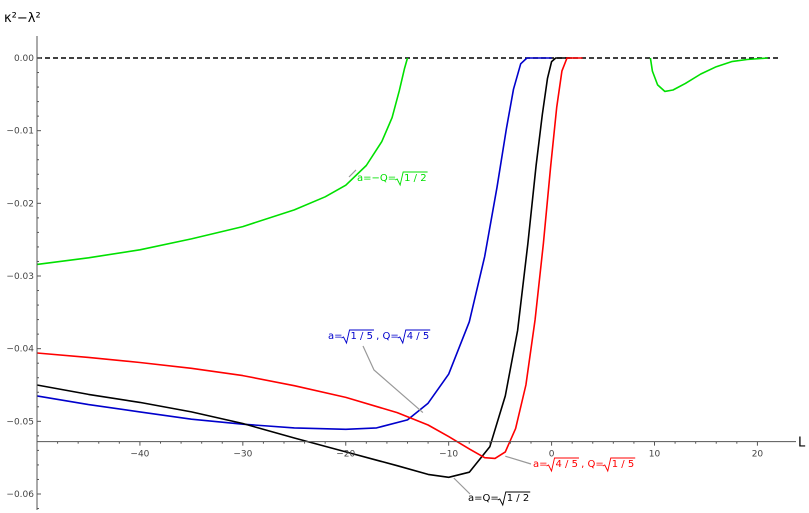 The height and width of the screenshot is (513, 809). I want to click on y-tick-label: 0.00, so click(24, 59).